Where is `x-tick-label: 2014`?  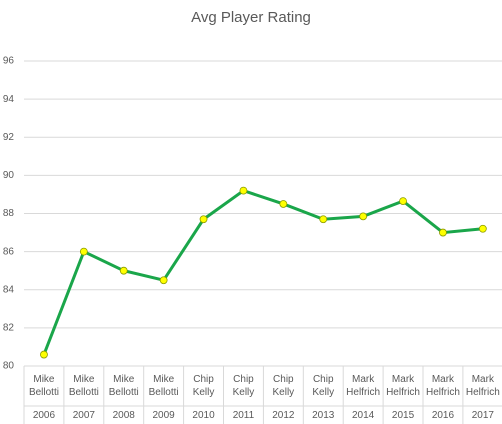 x-tick-label: 2014 is located at coordinates (363, 415).